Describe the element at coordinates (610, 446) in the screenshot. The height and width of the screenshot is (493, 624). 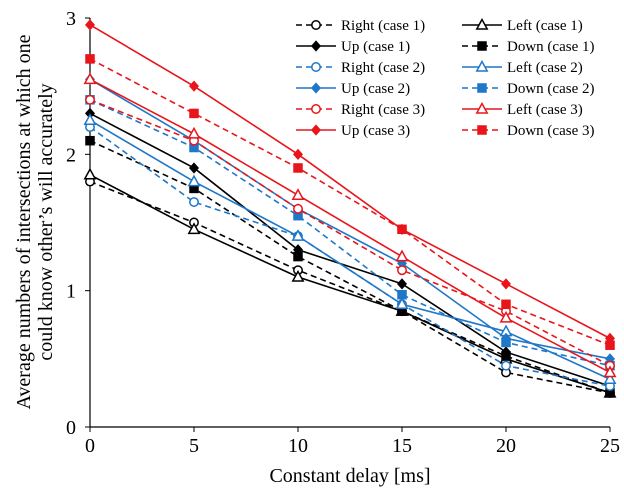
I see `x-tick-label: 25` at that location.